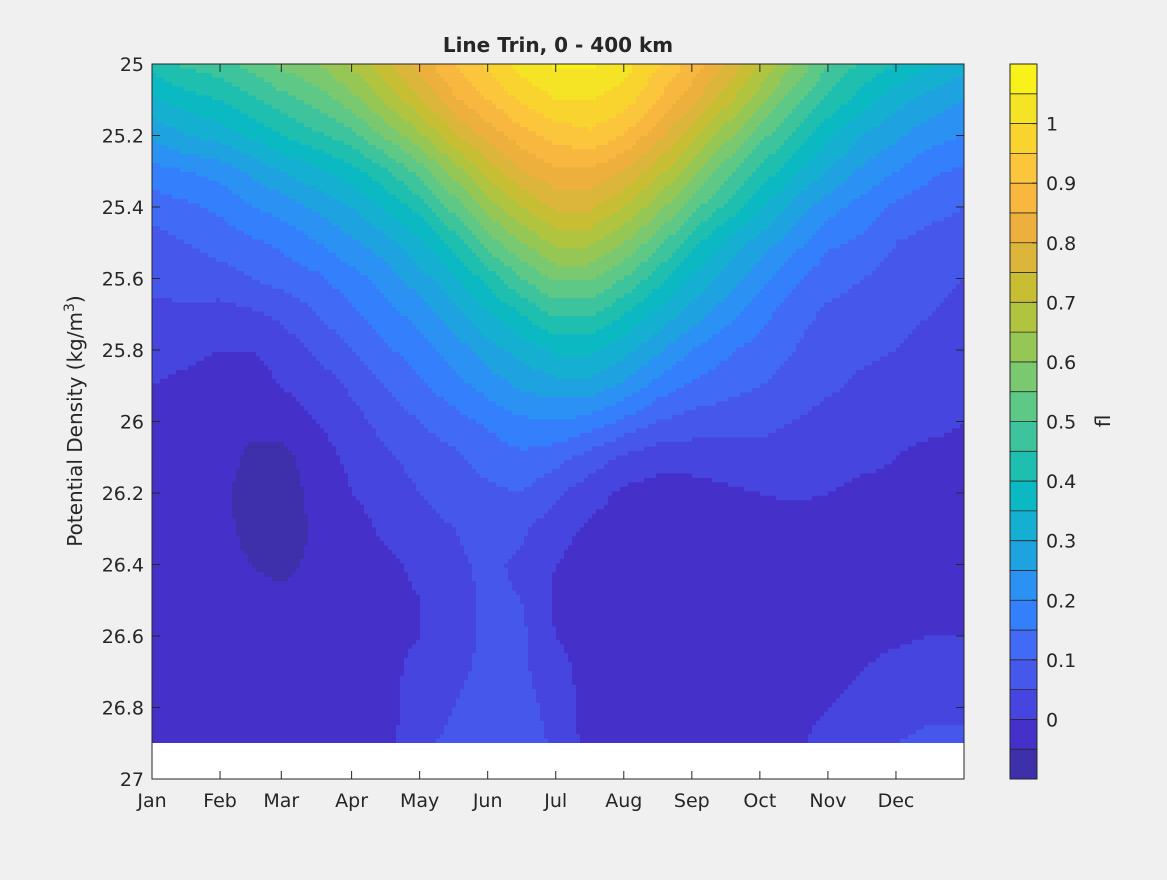  What do you see at coordinates (419, 801) in the screenshot?
I see `x-tick-label: May` at bounding box center [419, 801].